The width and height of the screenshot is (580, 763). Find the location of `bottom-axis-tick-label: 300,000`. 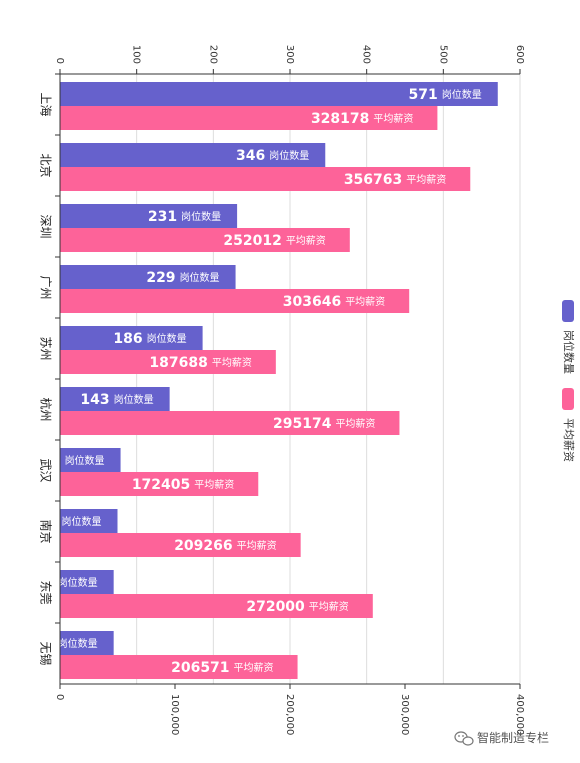

bottom-axis-tick-label: 300,000 is located at coordinates (404, 714).